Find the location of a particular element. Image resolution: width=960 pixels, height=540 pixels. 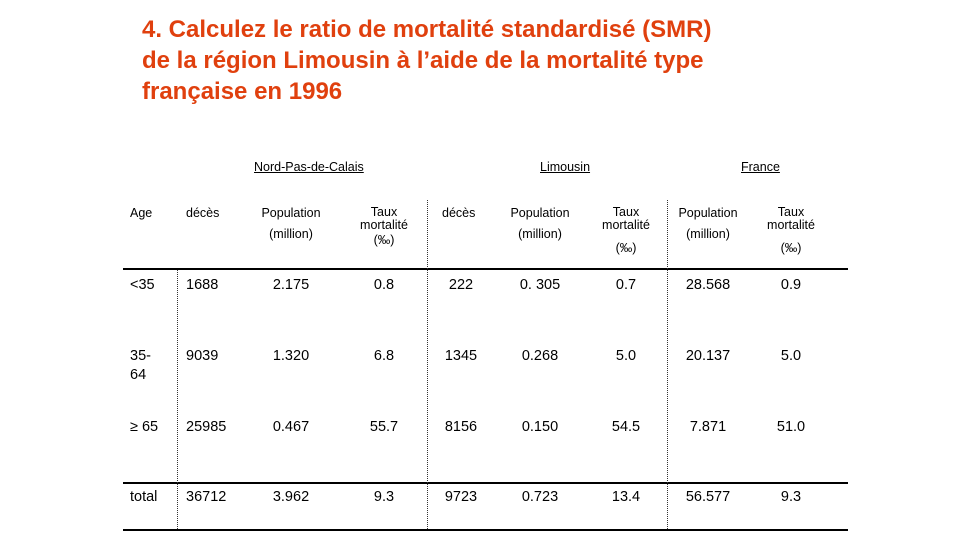

header-age: Age is located at coordinates (141, 213).